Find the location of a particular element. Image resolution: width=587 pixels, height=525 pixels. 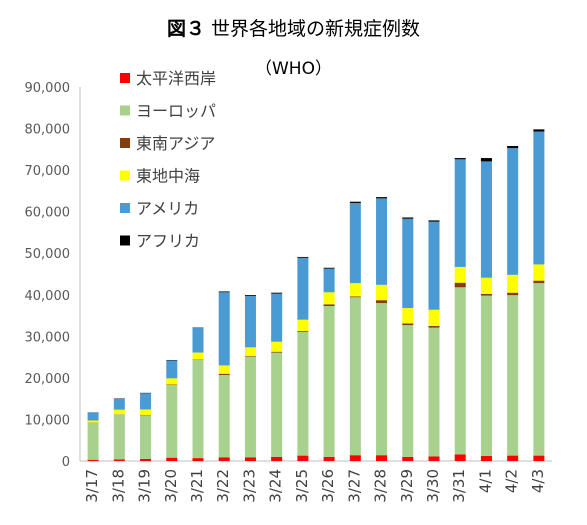

x-tick-label: 3/17 is located at coordinates (92, 486).